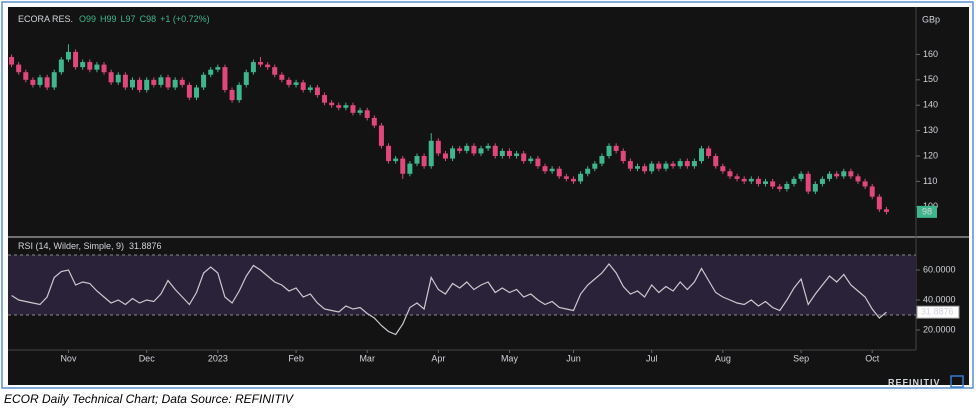  Describe the element at coordinates (218, 358) in the screenshot. I see `x-tick-label: 2023` at that location.